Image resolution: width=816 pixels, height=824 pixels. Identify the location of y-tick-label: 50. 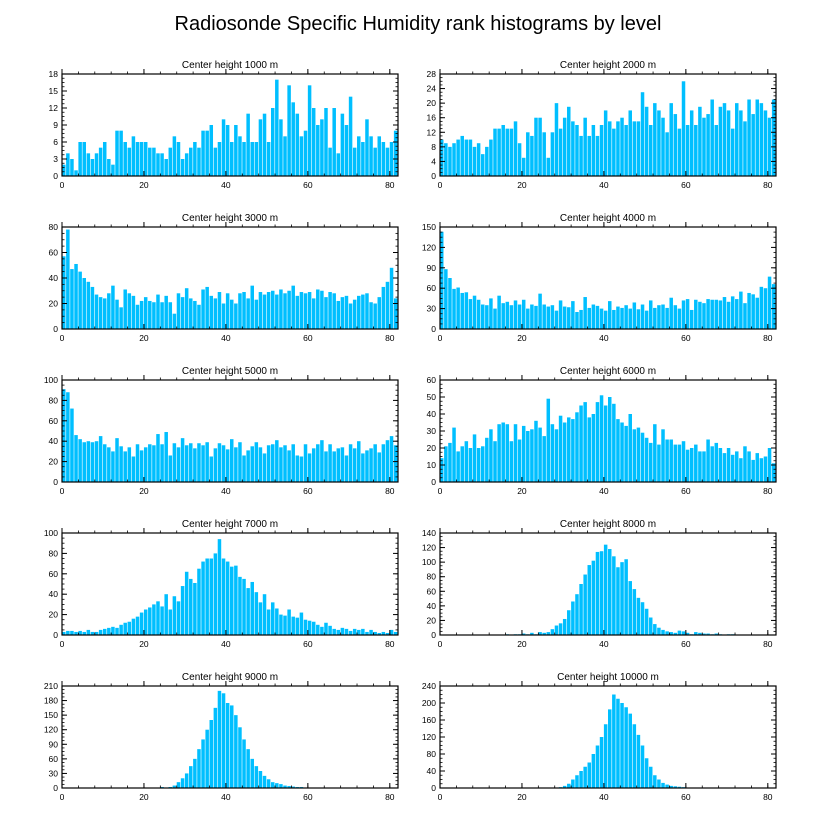
(432, 397).